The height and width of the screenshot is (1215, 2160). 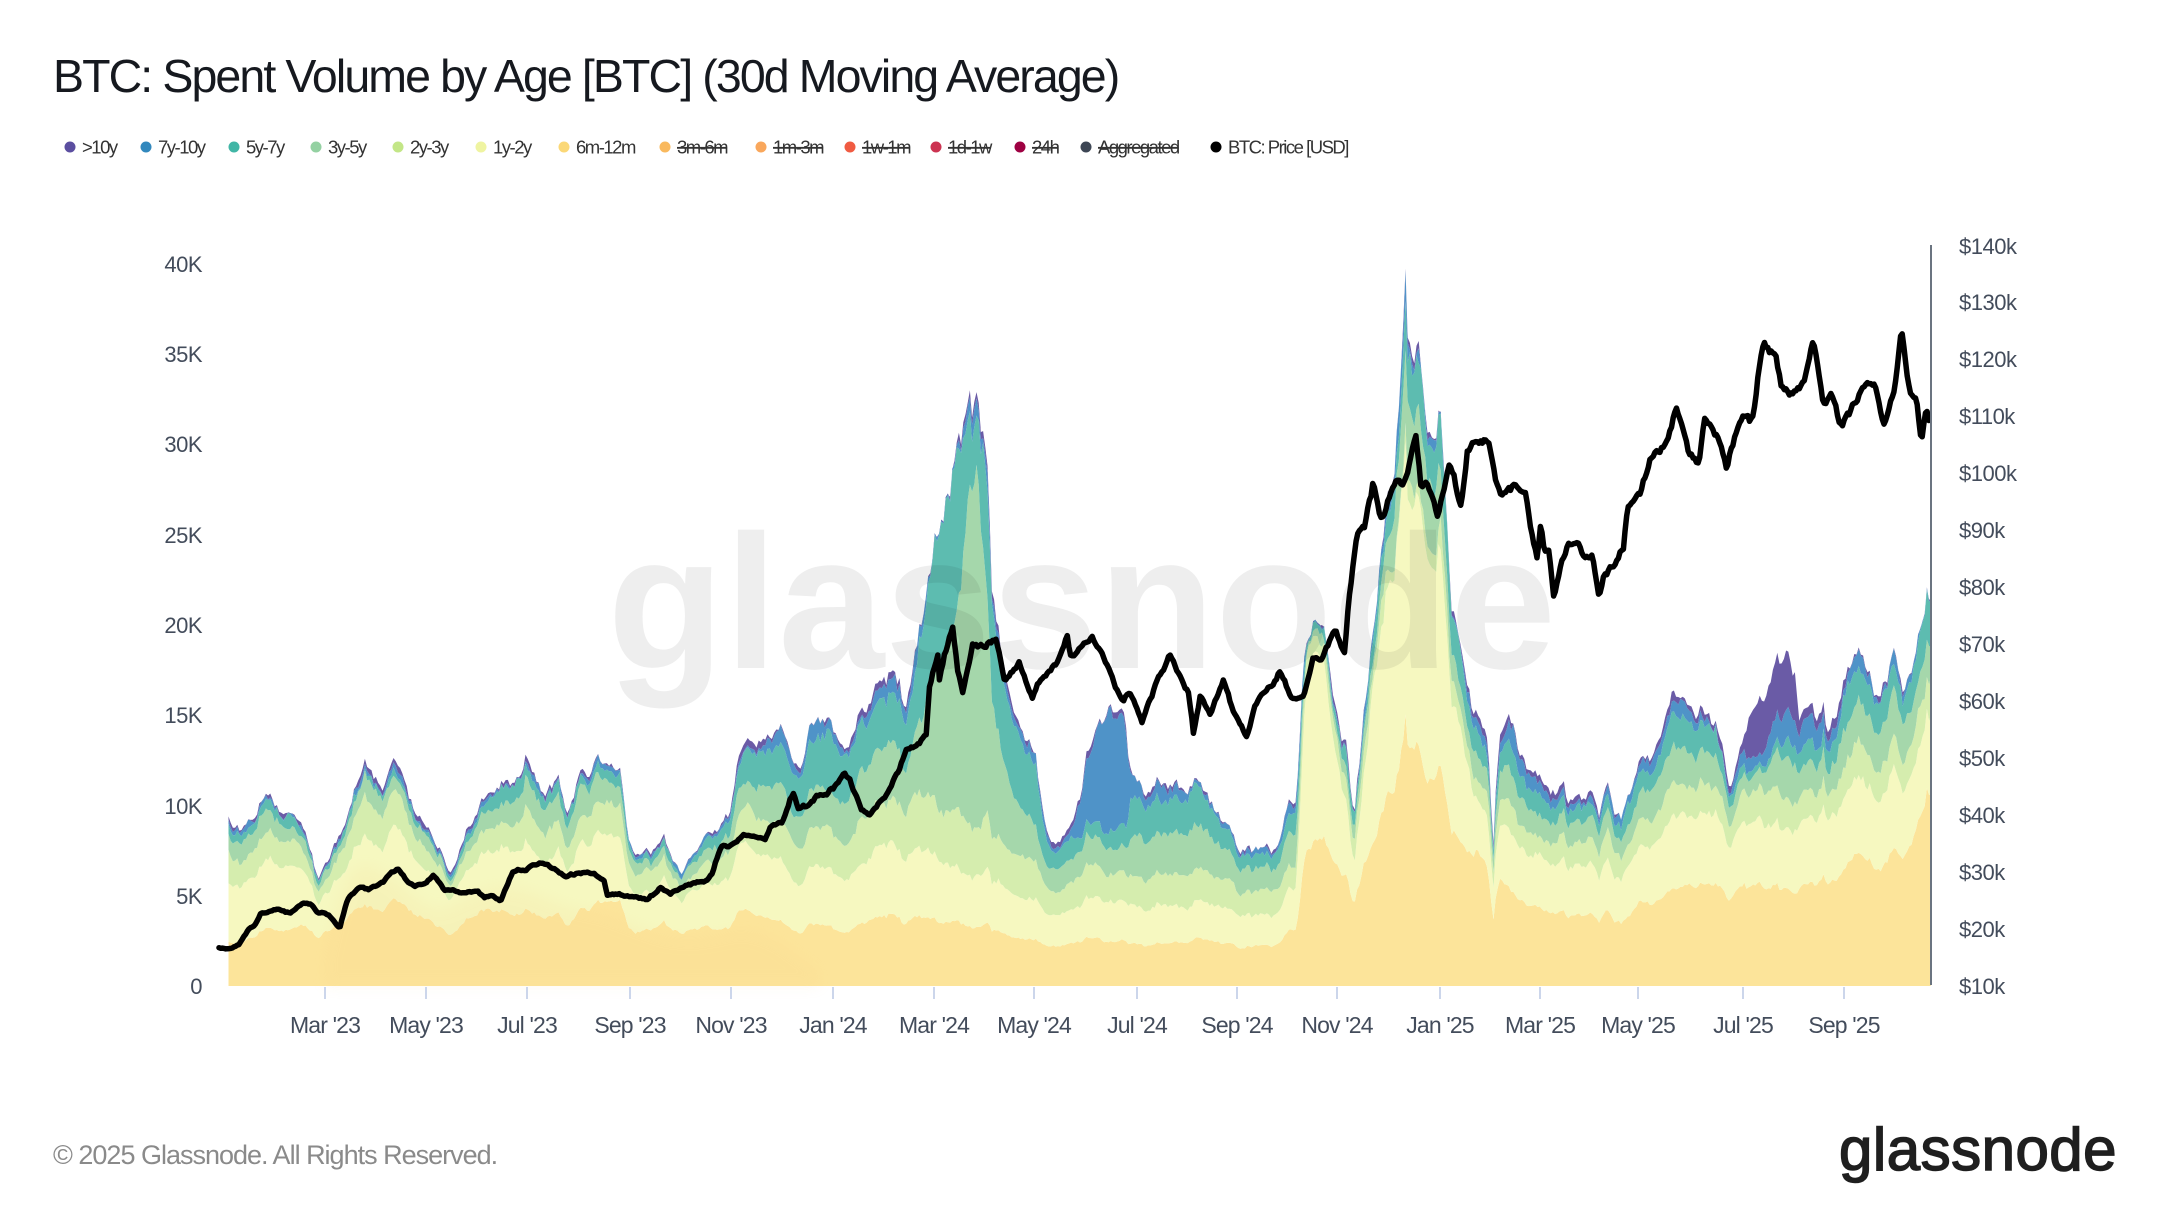 What do you see at coordinates (513, 147) in the screenshot?
I see `svg-text: 1y-2y` at bounding box center [513, 147].